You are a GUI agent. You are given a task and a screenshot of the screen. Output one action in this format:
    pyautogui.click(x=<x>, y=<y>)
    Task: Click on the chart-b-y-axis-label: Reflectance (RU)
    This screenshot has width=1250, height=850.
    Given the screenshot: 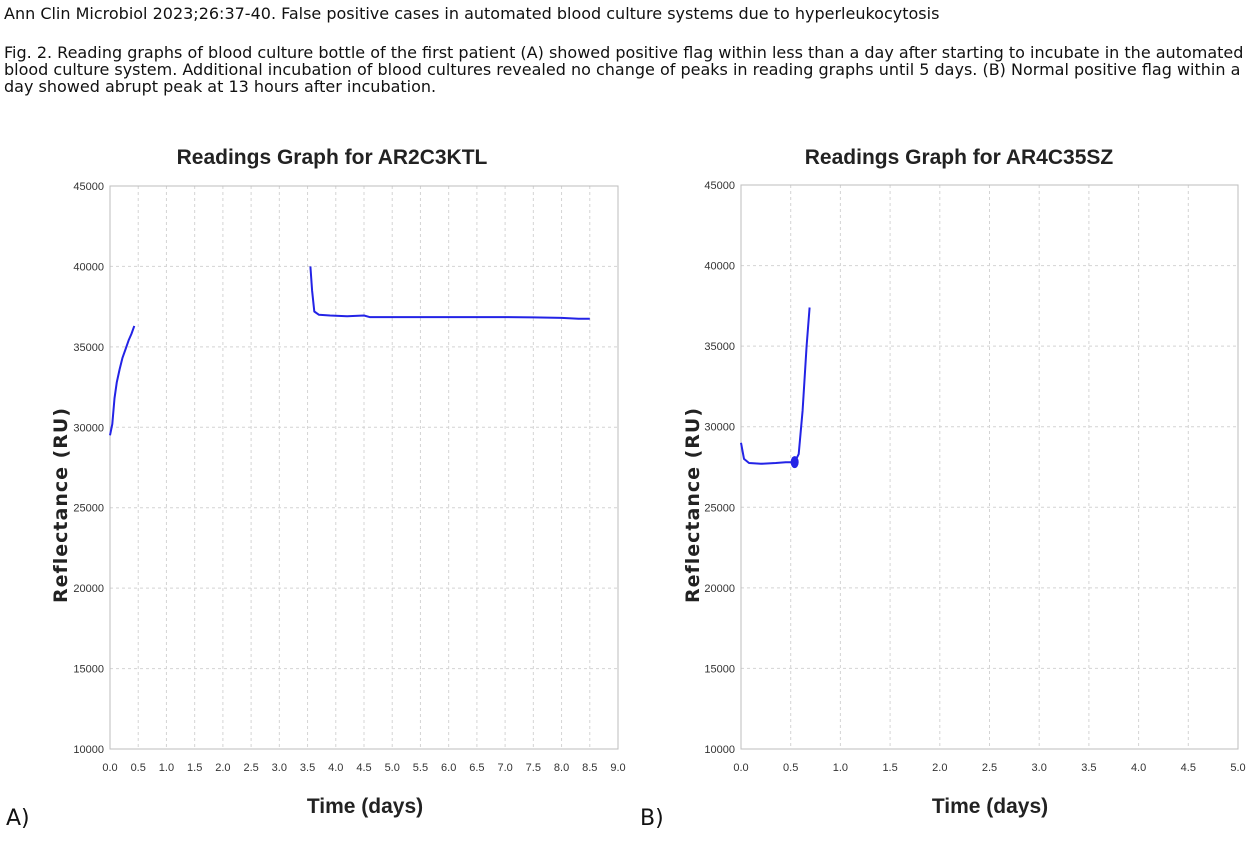 What is the action you would take?
    pyautogui.click(x=693, y=505)
    